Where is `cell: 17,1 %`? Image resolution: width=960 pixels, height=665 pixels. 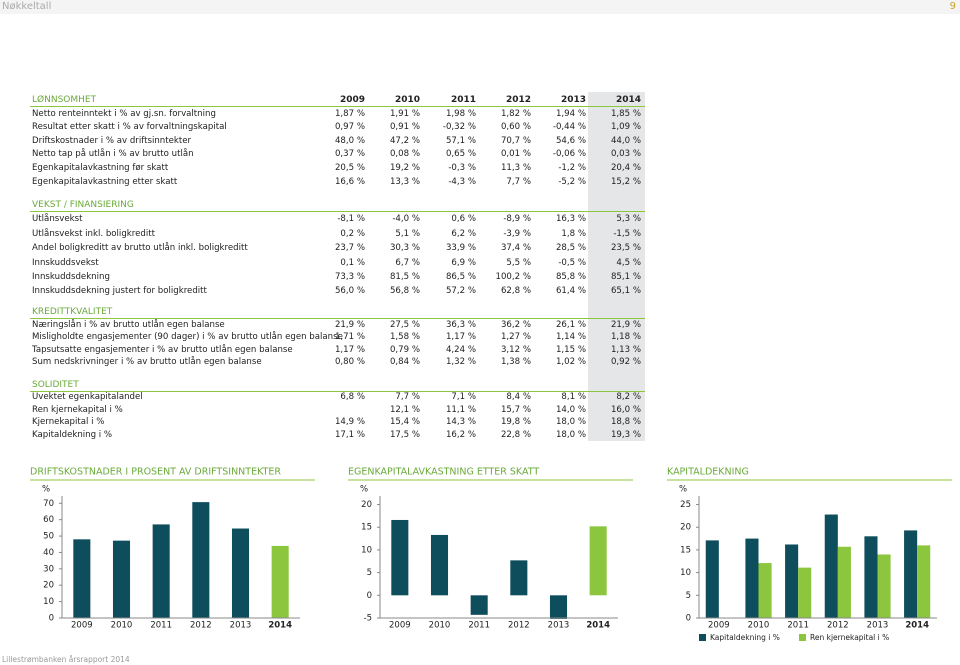
cell: 17,1 % is located at coordinates (349, 434).